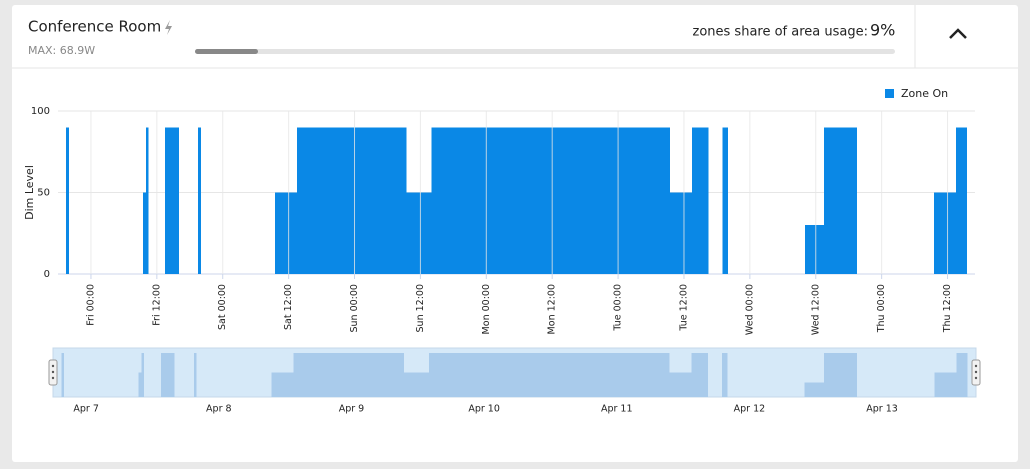 This screenshot has height=469, width=1030. Describe the element at coordinates (352, 409) in the screenshot. I see `navigator-tick-label: Apr 9` at that location.